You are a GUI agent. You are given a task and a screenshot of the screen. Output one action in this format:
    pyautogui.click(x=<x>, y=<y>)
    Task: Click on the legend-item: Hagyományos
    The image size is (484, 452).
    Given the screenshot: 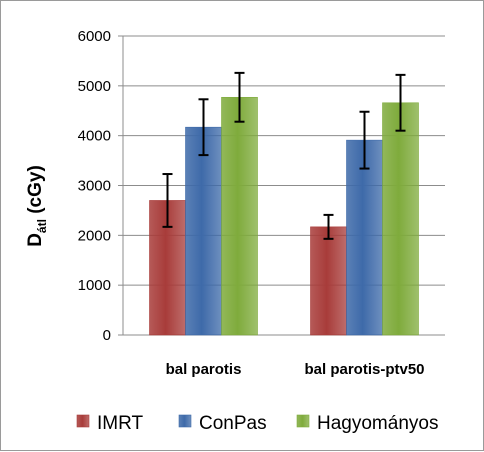 What is the action you would take?
    pyautogui.click(x=367, y=423)
    